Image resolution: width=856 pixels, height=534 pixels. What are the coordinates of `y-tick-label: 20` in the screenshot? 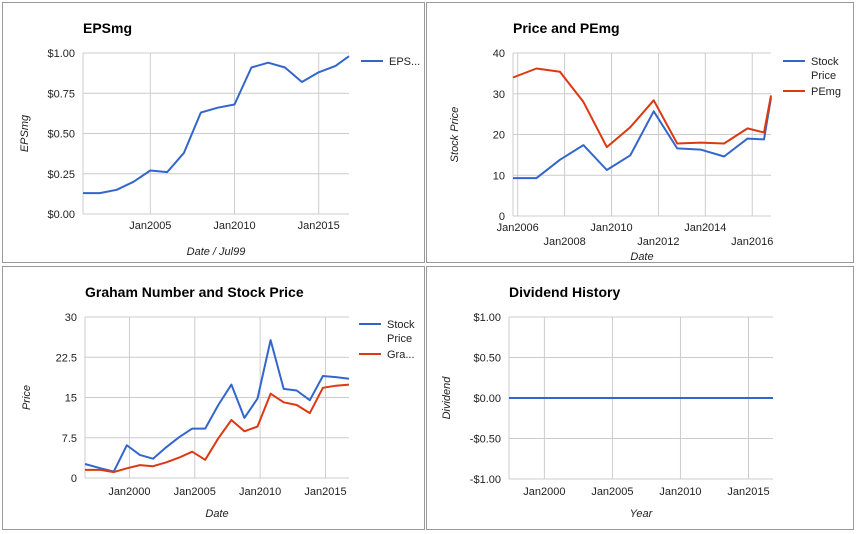 It's located at (499, 136).